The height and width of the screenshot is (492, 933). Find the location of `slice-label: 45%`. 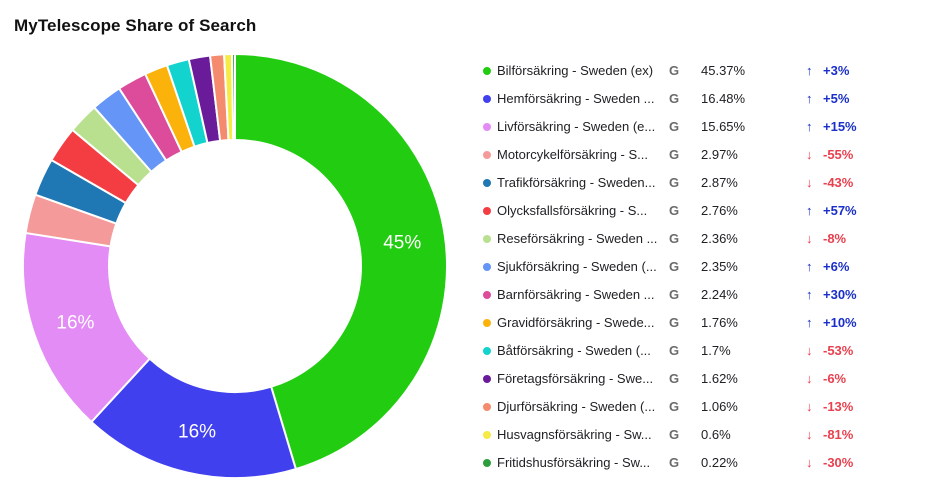

slice-label: 45% is located at coordinates (402, 242).